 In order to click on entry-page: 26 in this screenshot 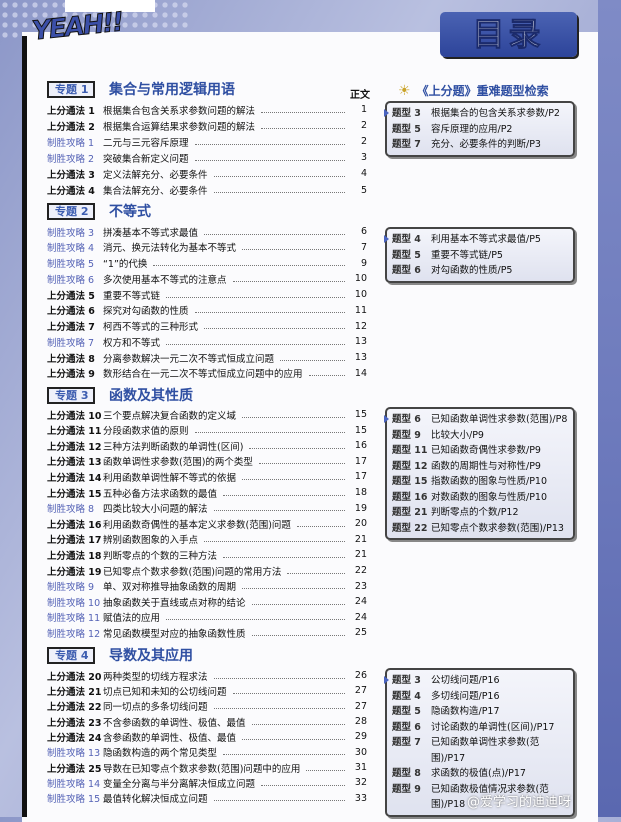, I will do `click(360, 675)`.